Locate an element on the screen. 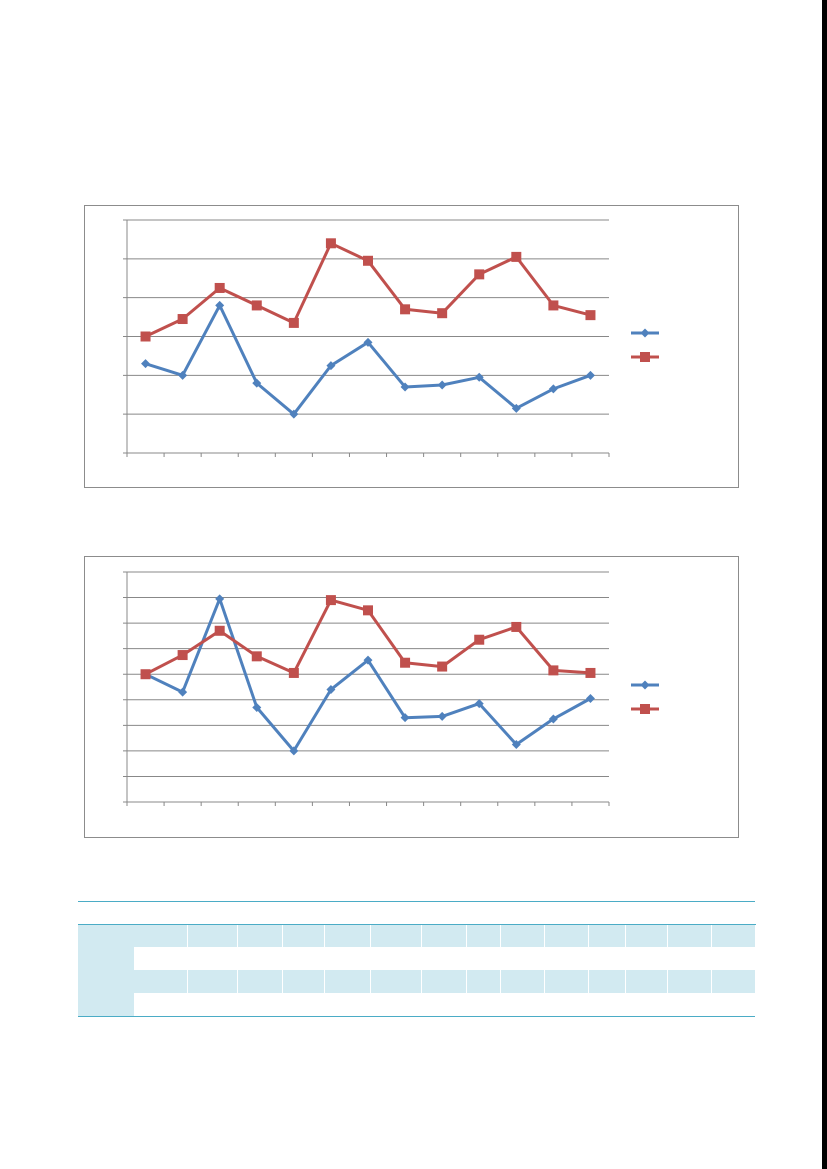  page-edge is located at coordinates (824, 584).